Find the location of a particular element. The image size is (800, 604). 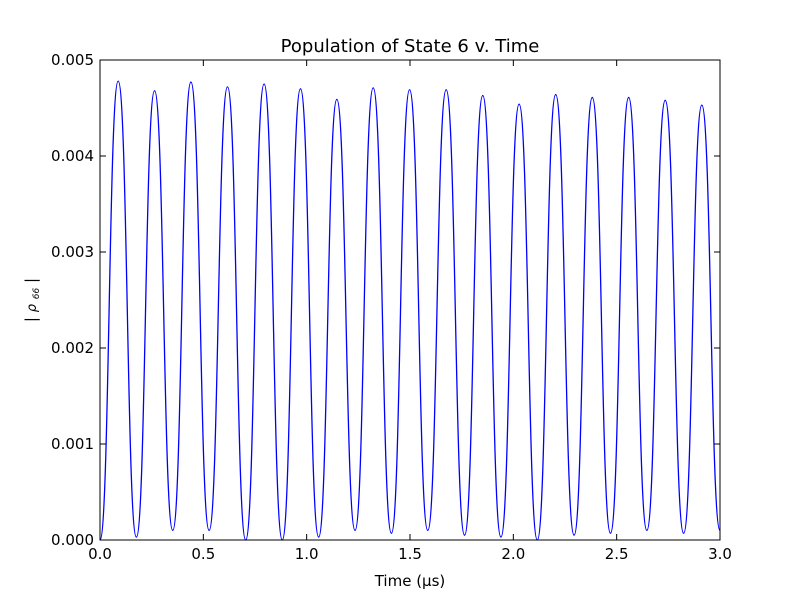

chart-title: Population of State 6 v. Time is located at coordinates (410, 46).